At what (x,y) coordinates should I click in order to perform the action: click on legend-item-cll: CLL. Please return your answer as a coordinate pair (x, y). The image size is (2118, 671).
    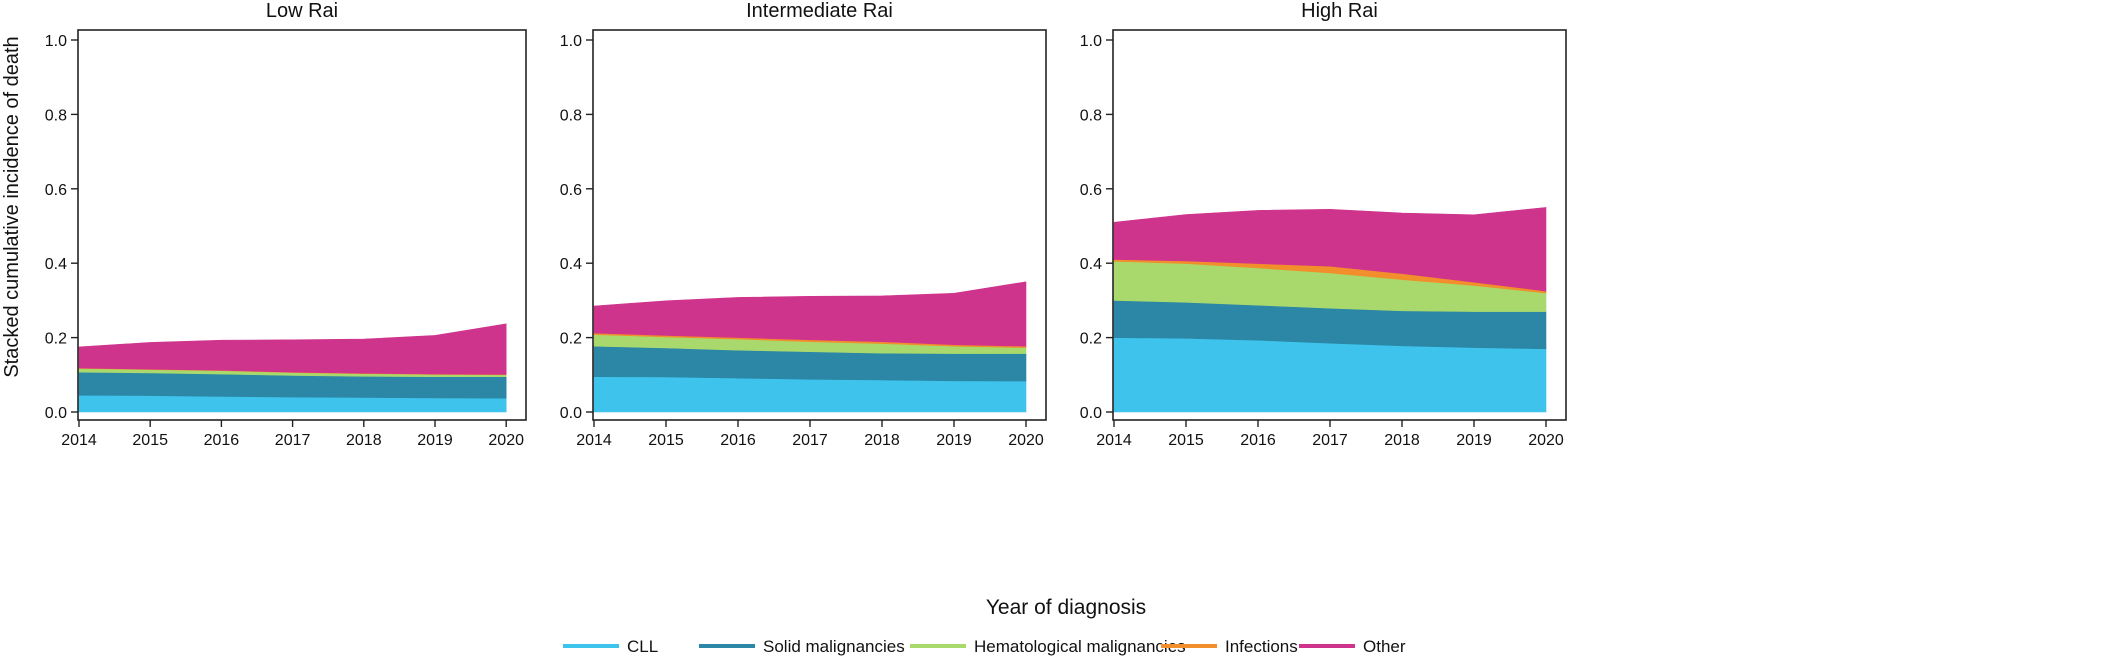
    Looking at the image, I should click on (610, 646).